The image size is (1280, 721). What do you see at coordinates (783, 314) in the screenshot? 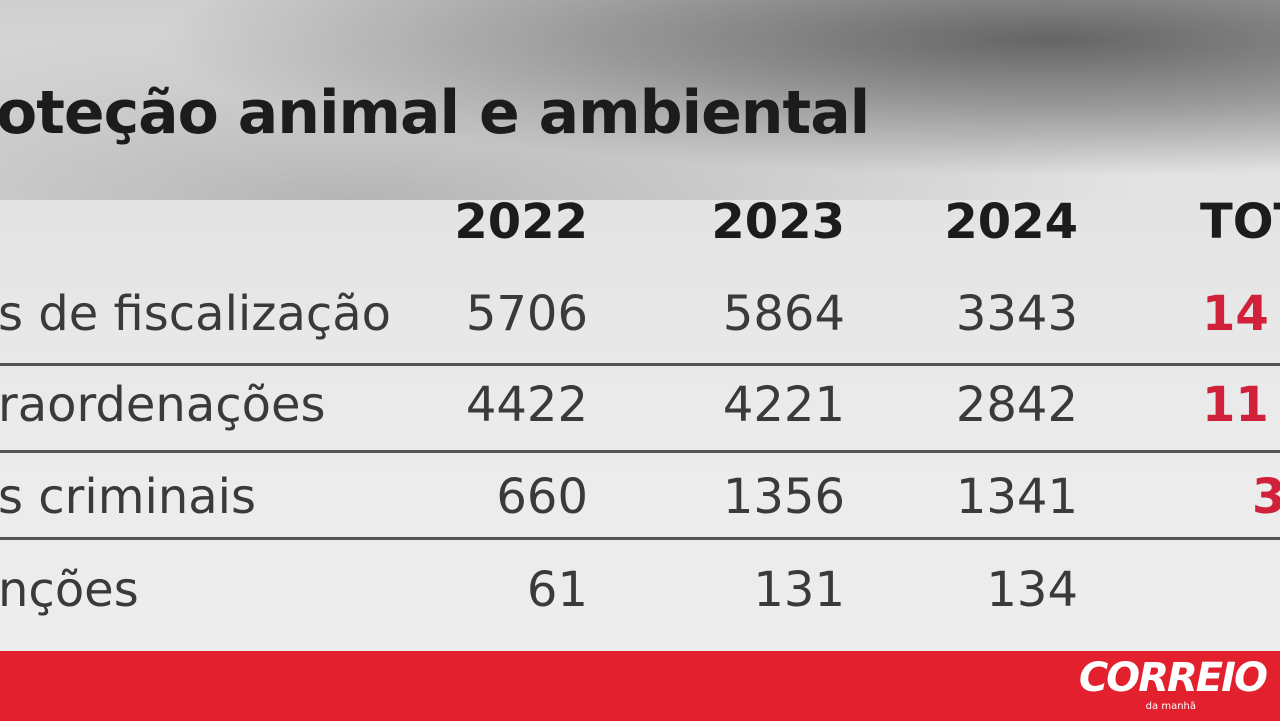
I see `cell-value: 5864` at bounding box center [783, 314].